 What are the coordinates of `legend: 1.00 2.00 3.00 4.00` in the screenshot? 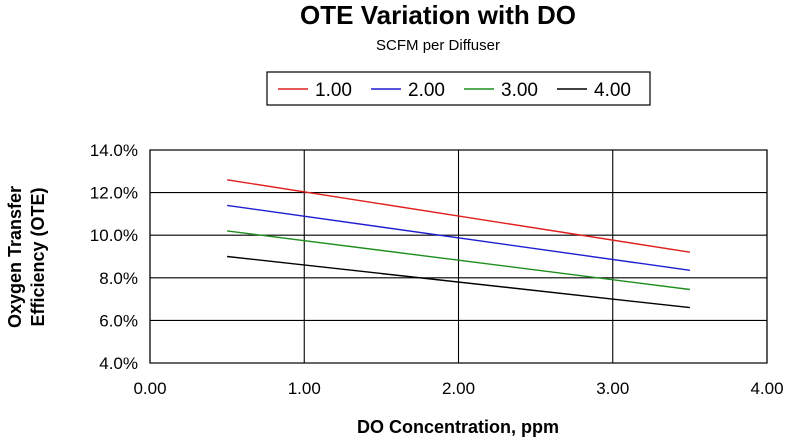 It's located at (458, 88).